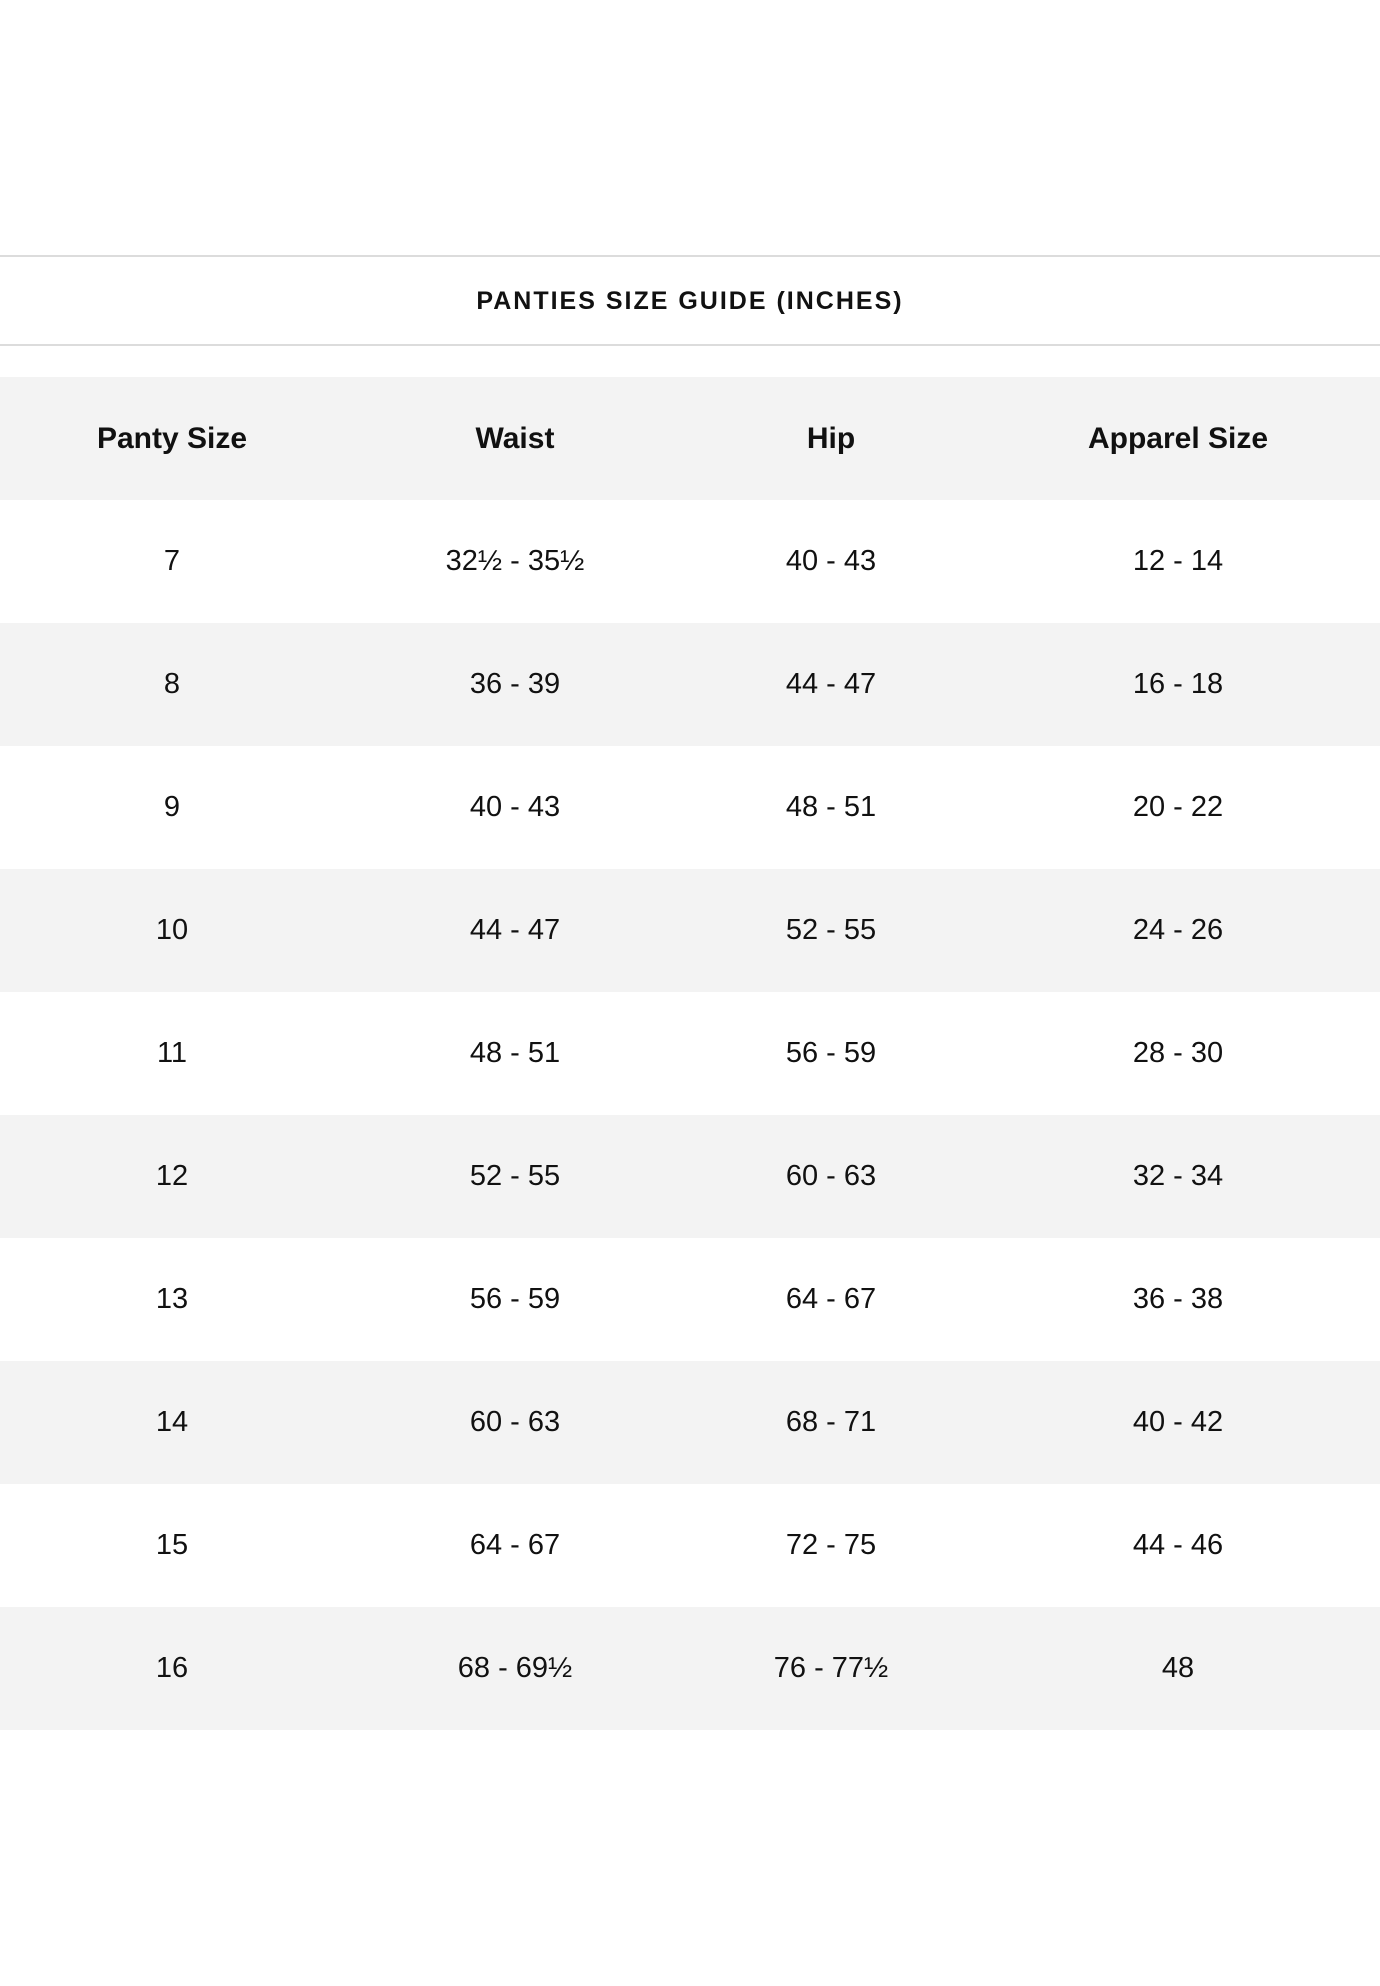 The height and width of the screenshot is (1986, 1380). I want to click on table-row: 10 44 - 47 52 - 55 24 - 26, so click(690, 930).